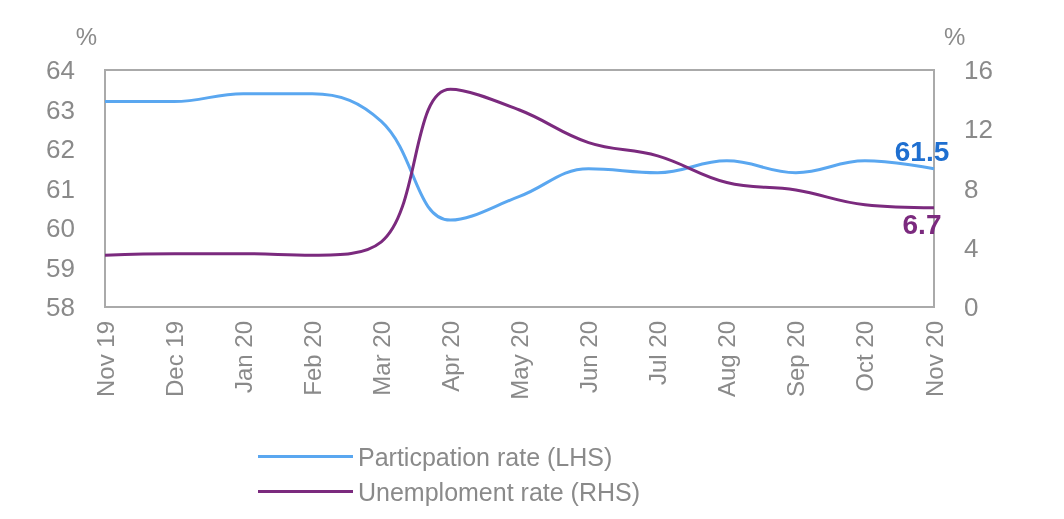  Describe the element at coordinates (796, 359) in the screenshot. I see `x-tick-label: Sep 20` at that location.